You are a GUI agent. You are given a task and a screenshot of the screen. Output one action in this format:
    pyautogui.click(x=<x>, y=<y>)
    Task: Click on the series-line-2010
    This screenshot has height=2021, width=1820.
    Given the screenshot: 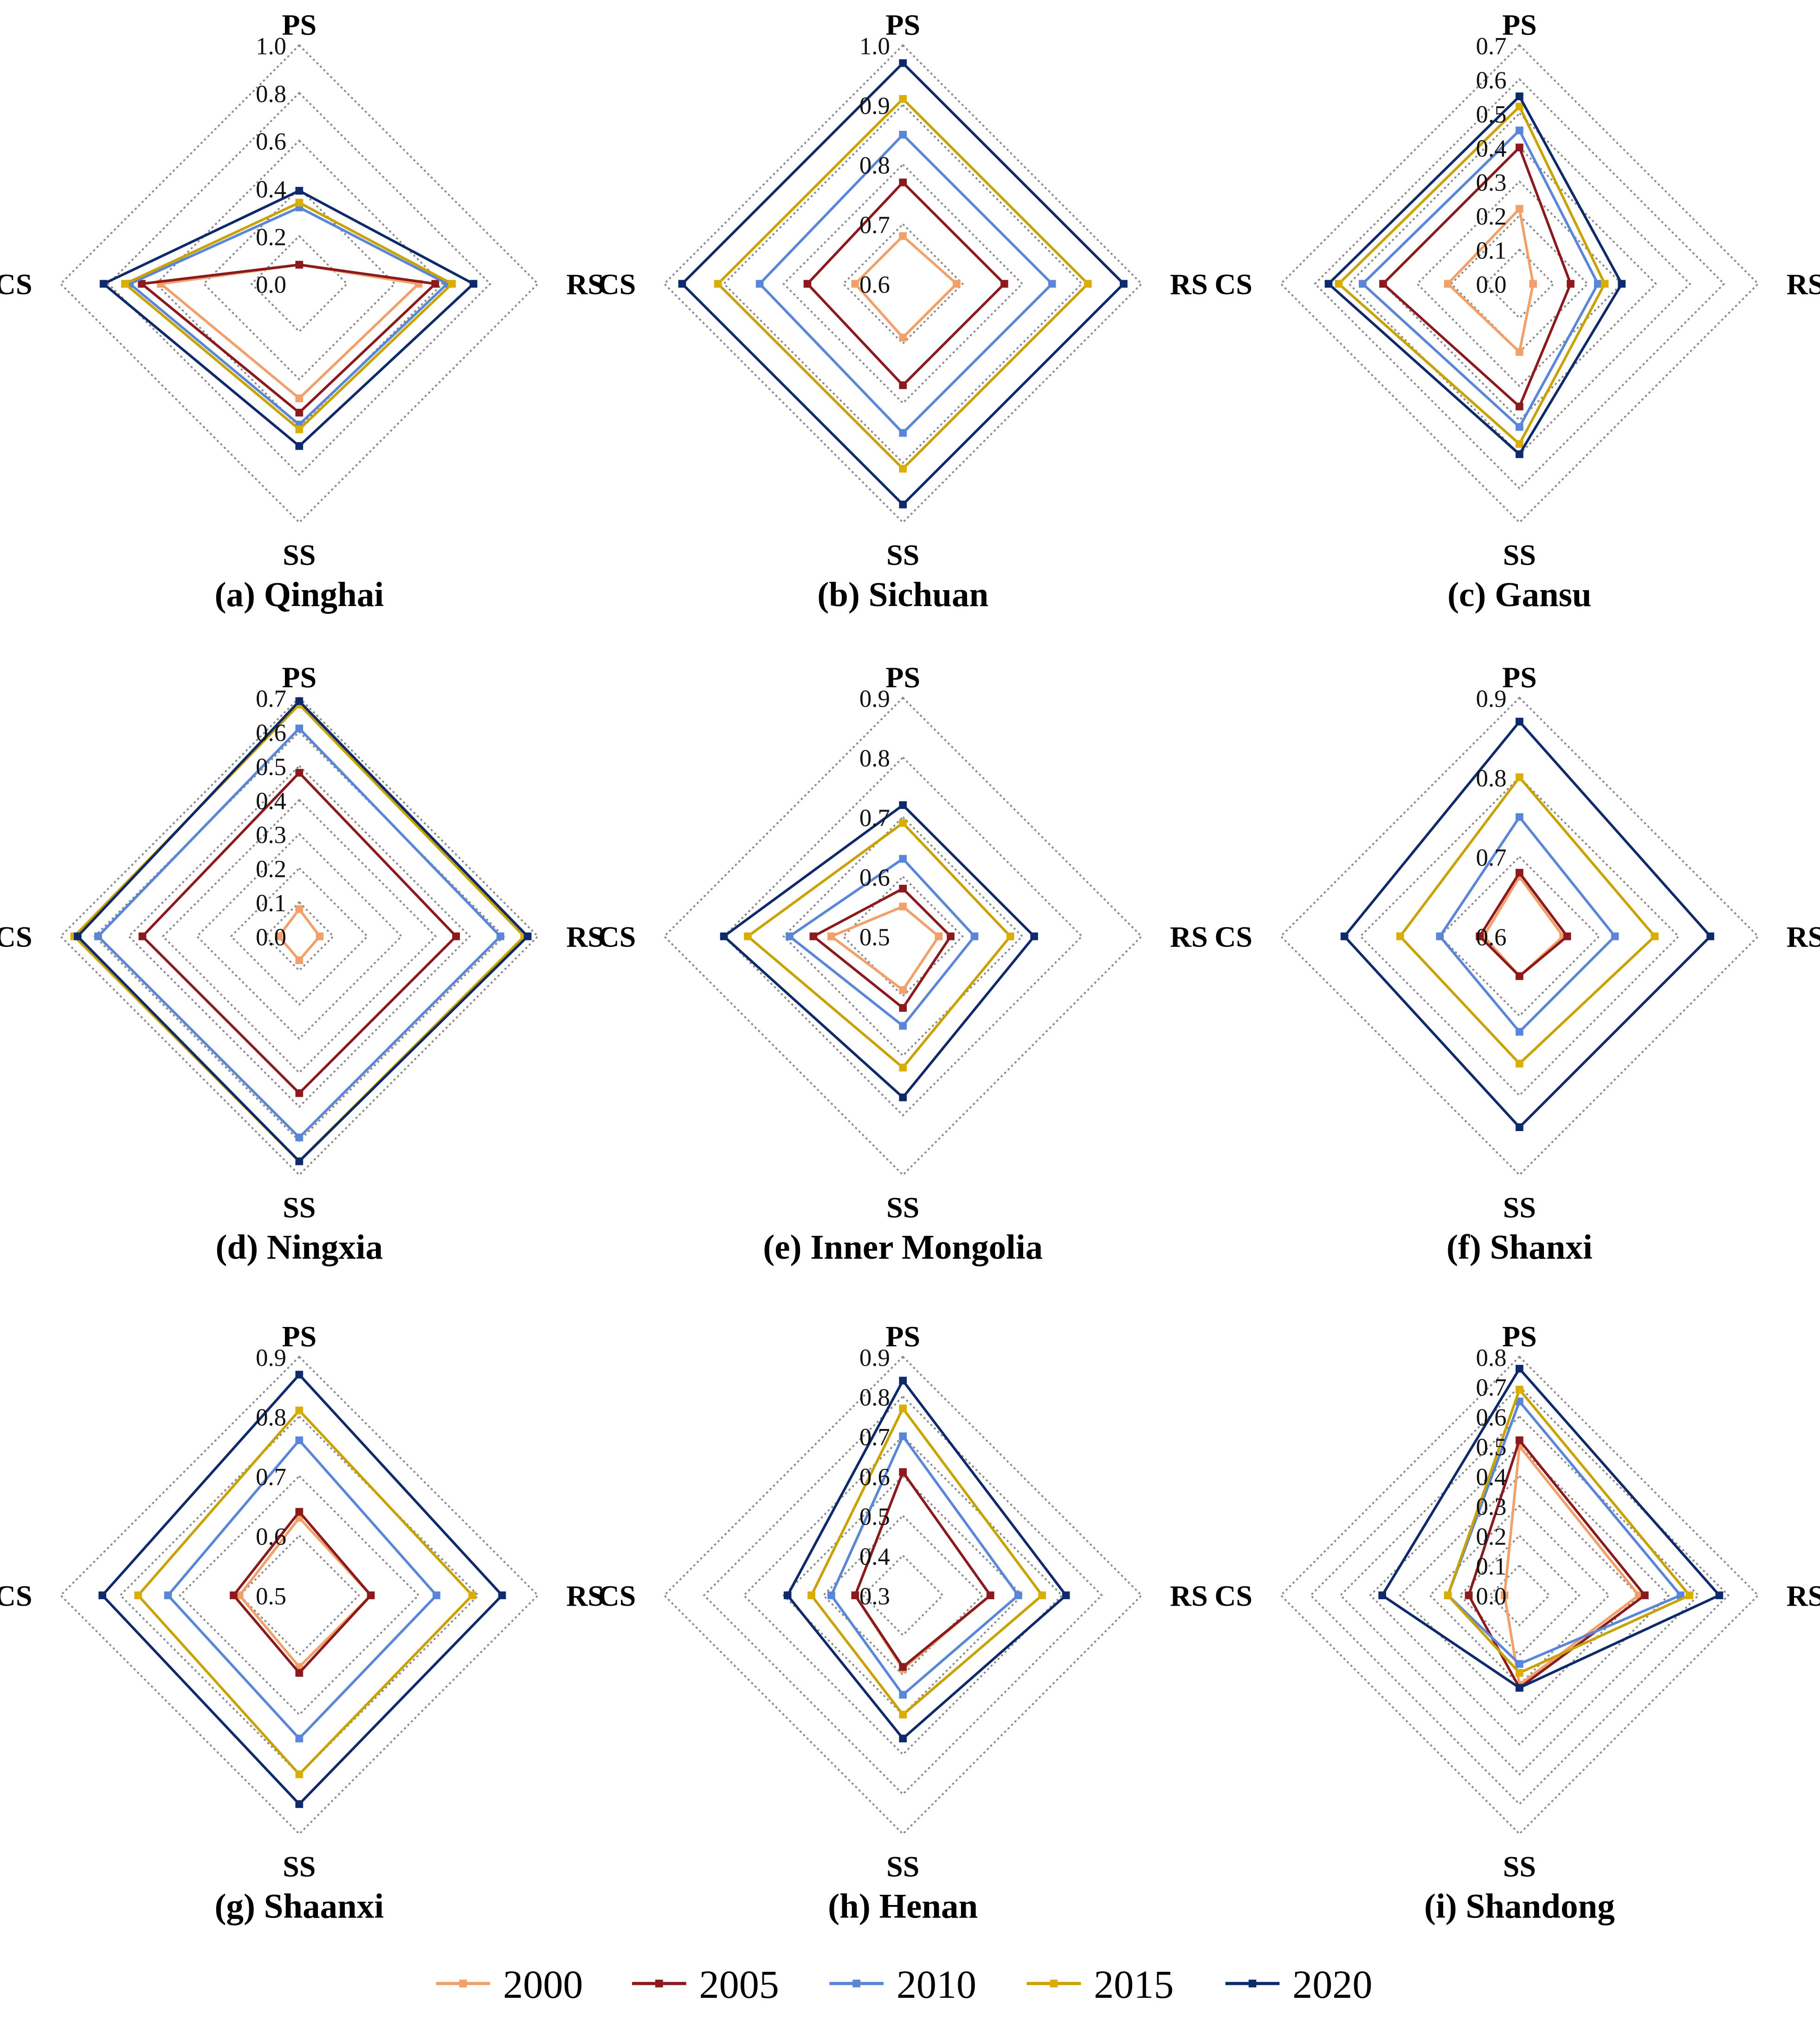 What is the action you would take?
    pyautogui.click(x=302, y=1589)
    